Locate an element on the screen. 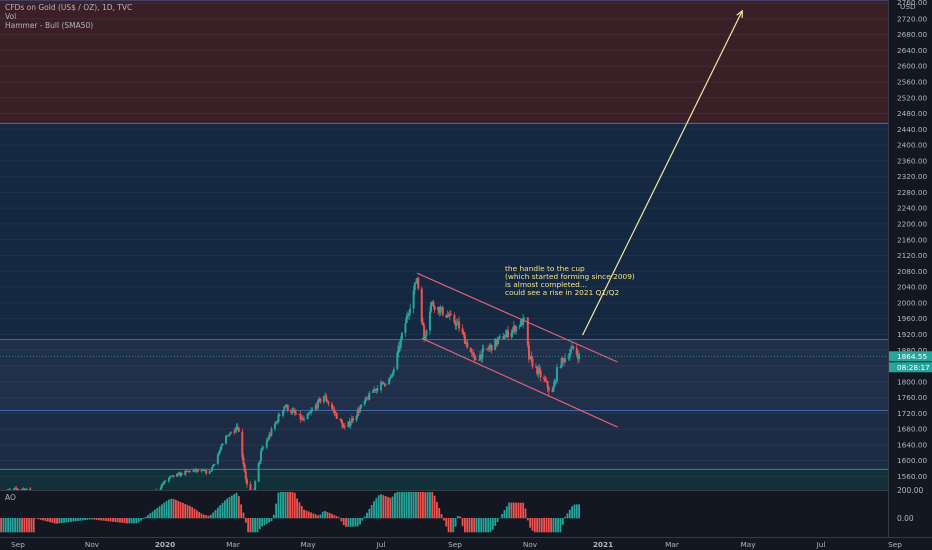  ao-scale-zero: 0.00 is located at coordinates (905, 518).